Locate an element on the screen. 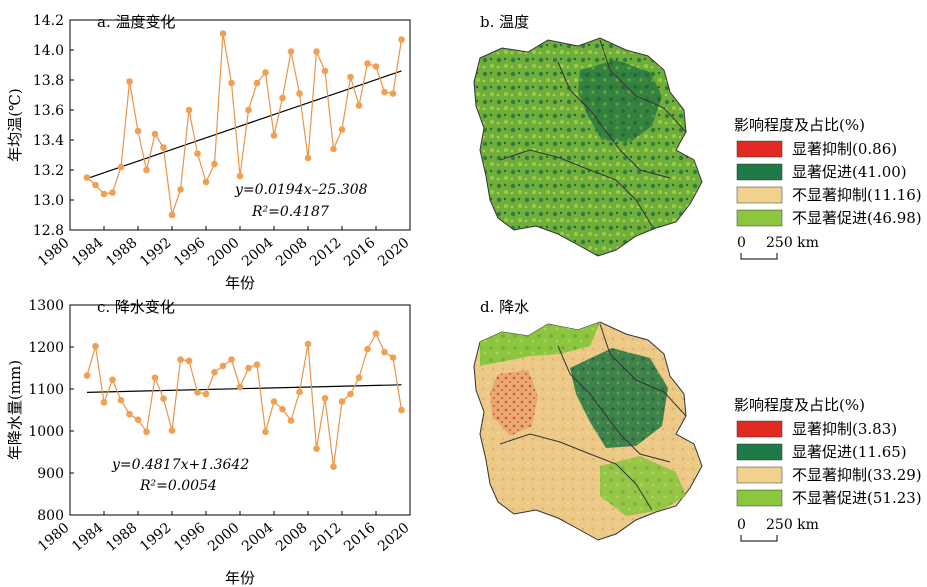 The height and width of the screenshot is (587, 927). x-tick-label: 2020 is located at coordinates (394, 252).